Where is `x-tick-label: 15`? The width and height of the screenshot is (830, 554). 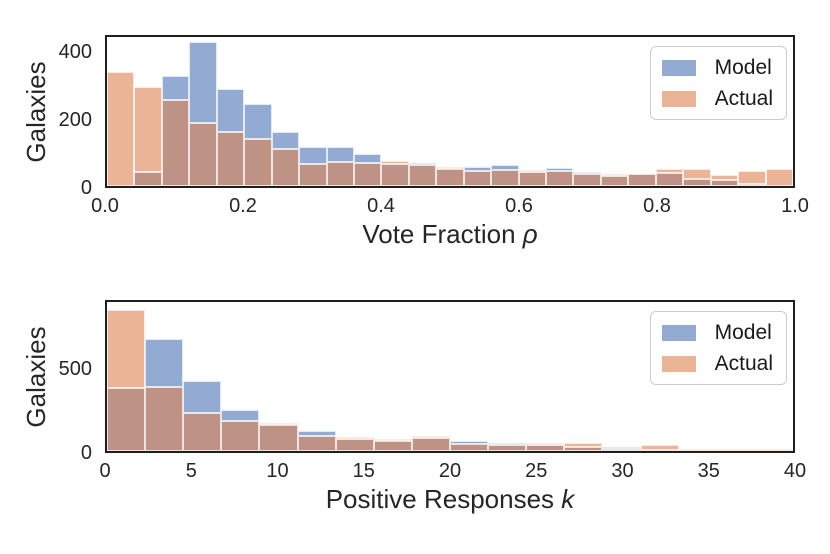
x-tick-label: 15 is located at coordinates (363, 471).